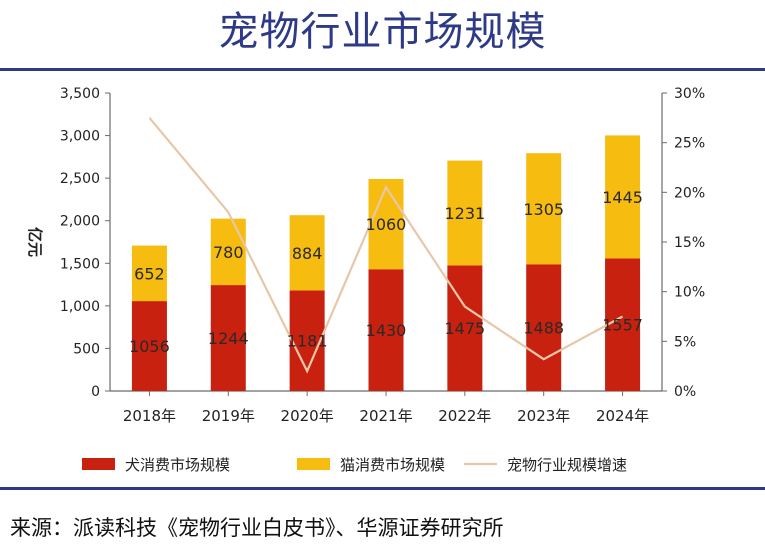 Image resolution: width=765 pixels, height=549 pixels. Describe the element at coordinates (257, 528) in the screenshot. I see `source-note: 来源：派读科技《宠物行业白皮书》、华源证券研究所` at that location.